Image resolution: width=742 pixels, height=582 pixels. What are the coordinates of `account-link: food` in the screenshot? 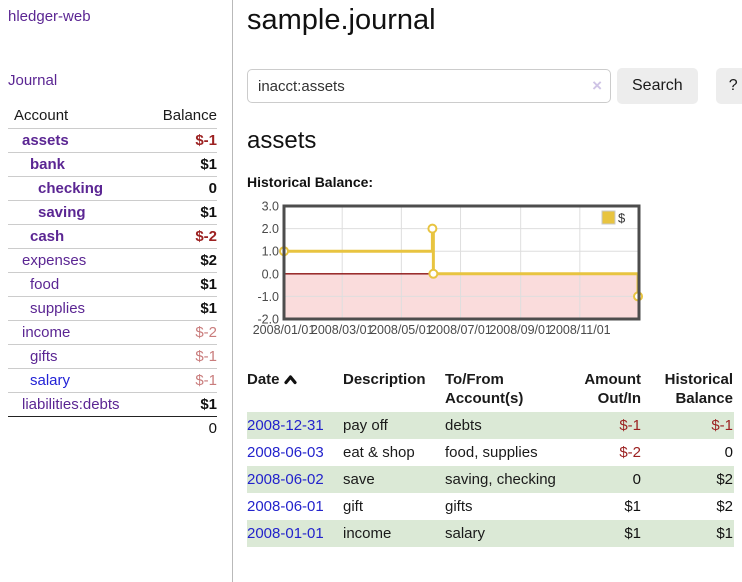 It's located at (45, 284).